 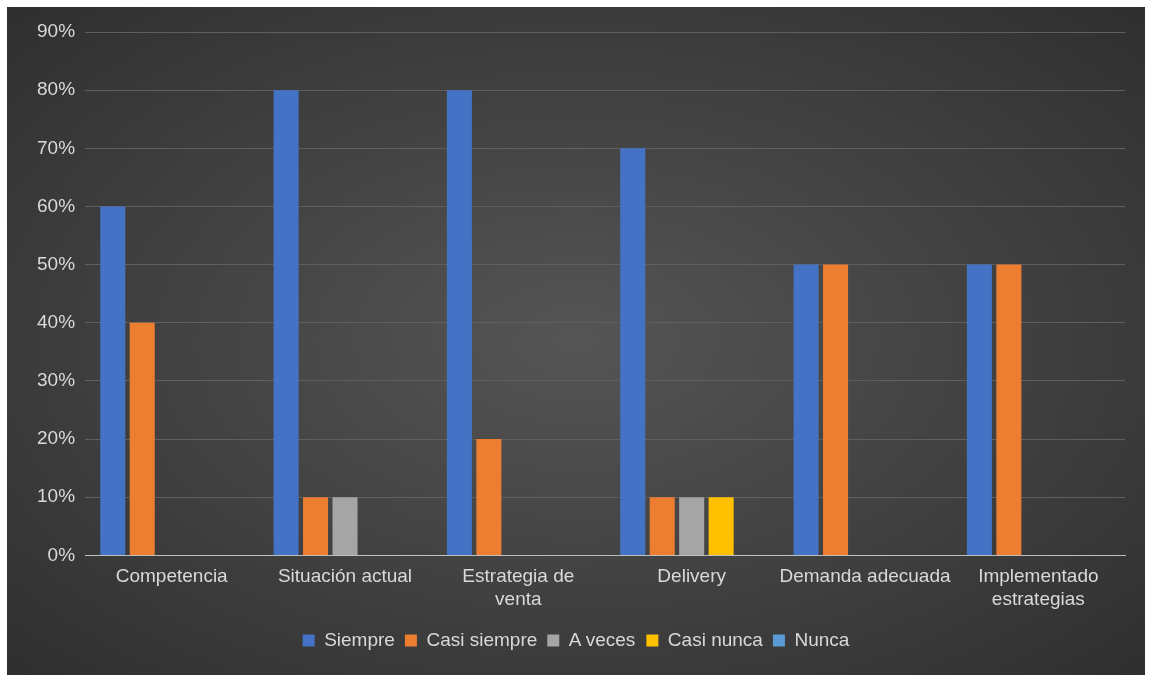 I want to click on y-tick-label: 80%, so click(x=56, y=89).